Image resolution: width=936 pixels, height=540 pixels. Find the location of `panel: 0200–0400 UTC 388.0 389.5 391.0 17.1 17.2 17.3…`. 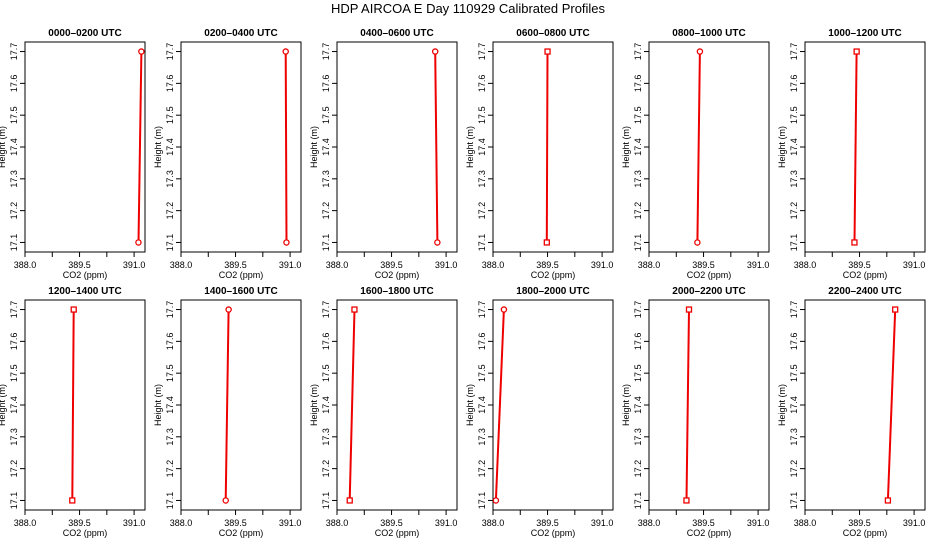

panel: 0200–0400 UTC 388.0 389.5 391.0 17.1 17.2 17.3… is located at coordinates (227, 154).